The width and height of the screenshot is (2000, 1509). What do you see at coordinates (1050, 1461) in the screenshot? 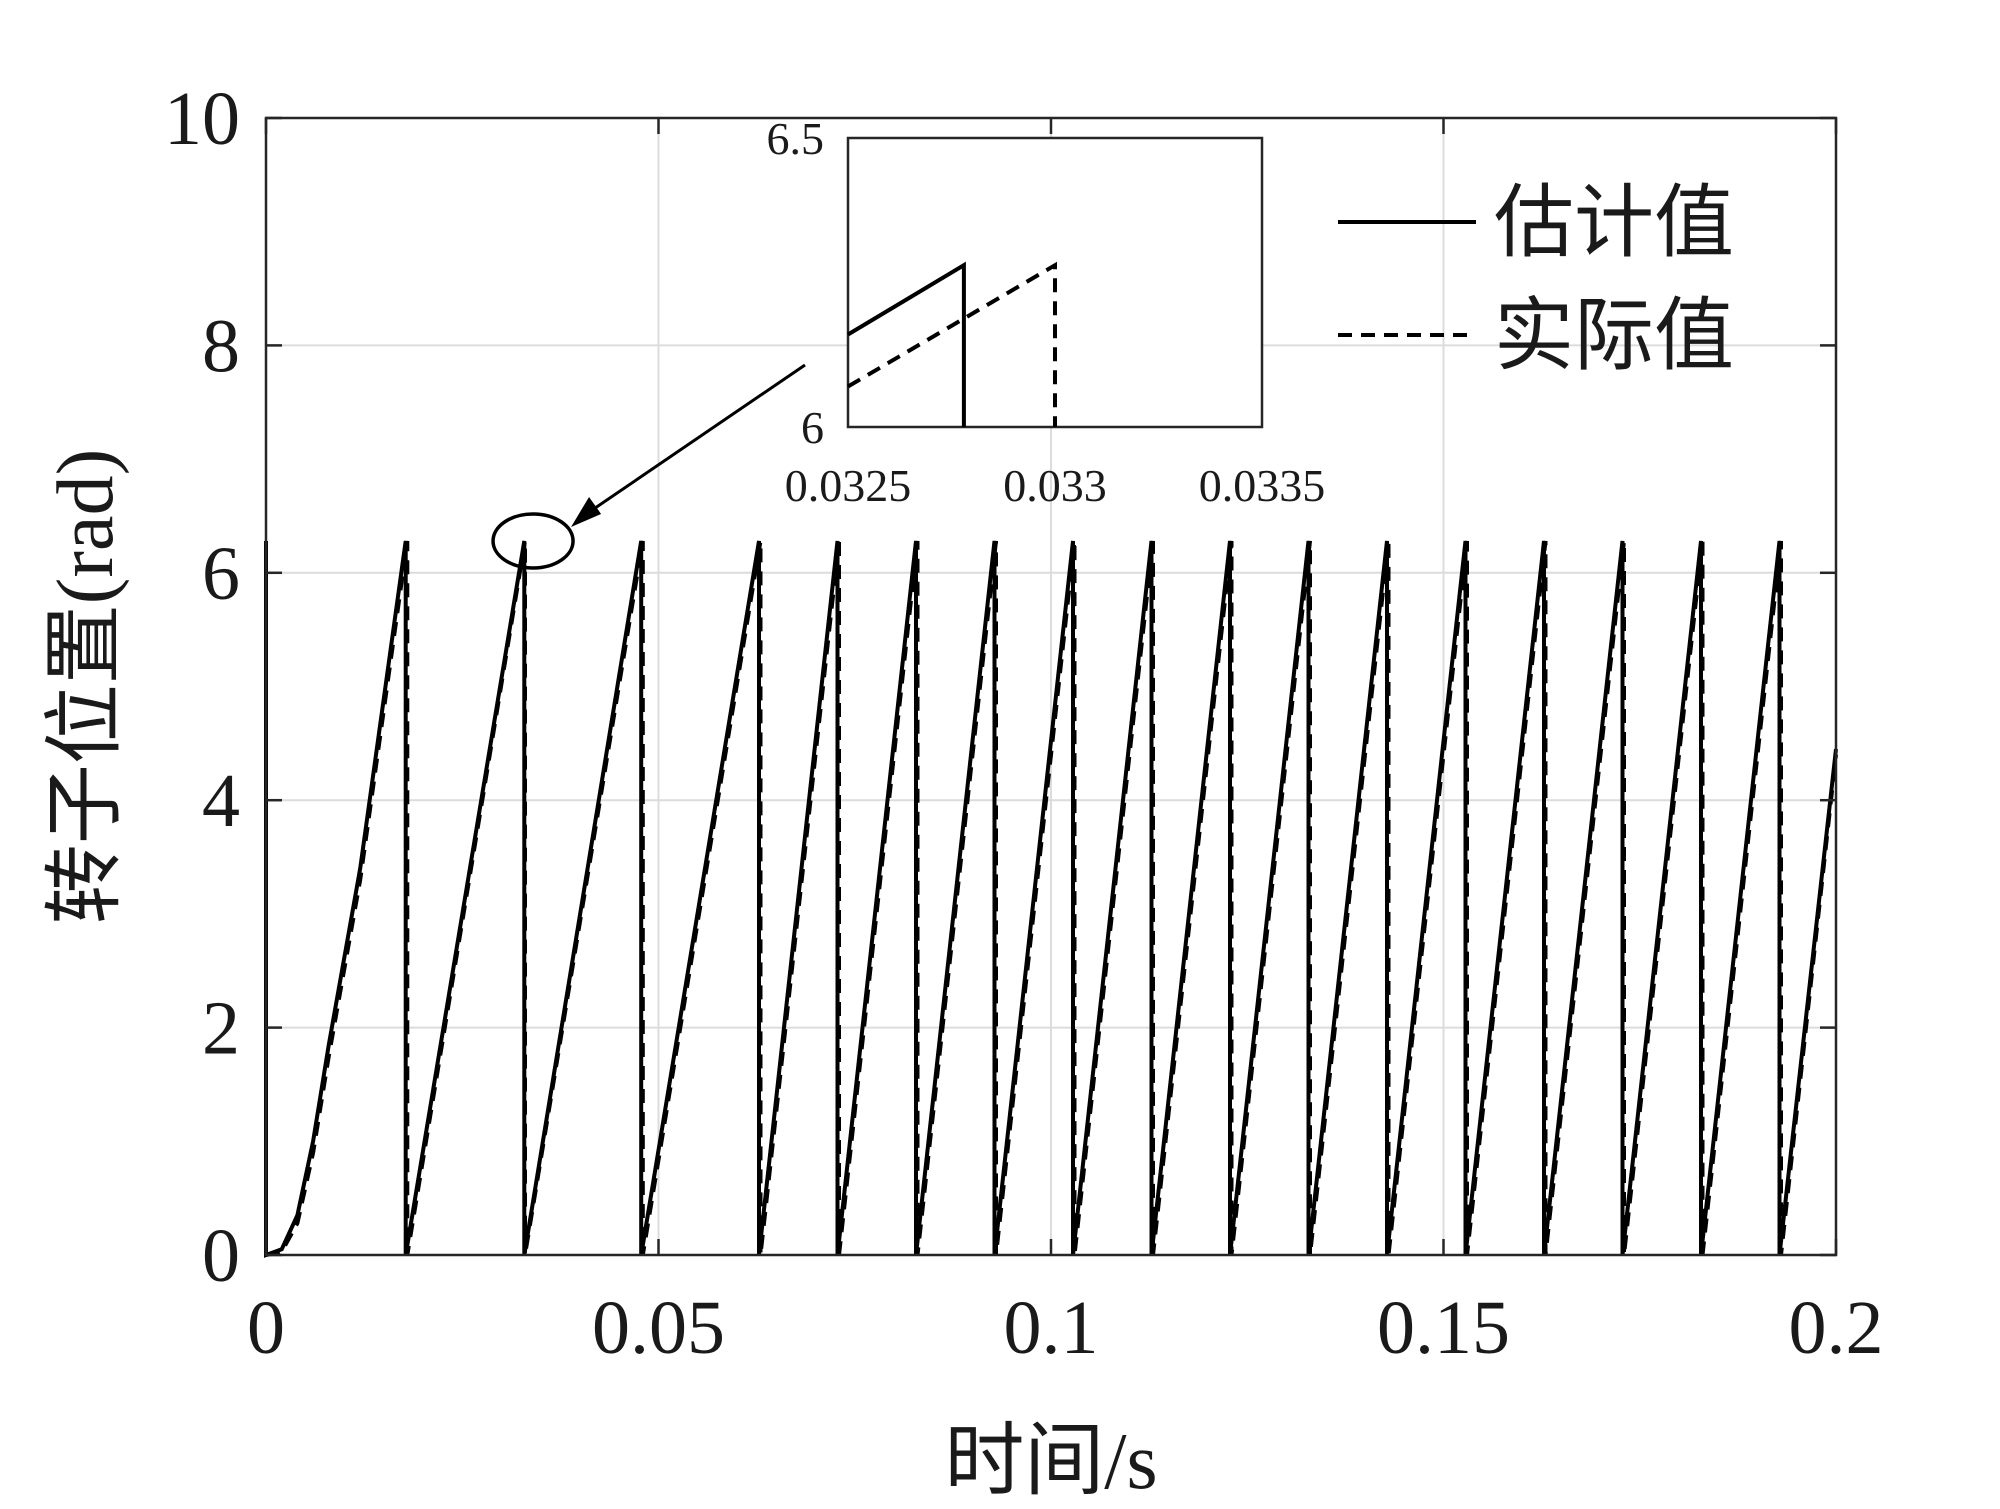
I see `x-axis-label: 时间/s` at bounding box center [1050, 1461].